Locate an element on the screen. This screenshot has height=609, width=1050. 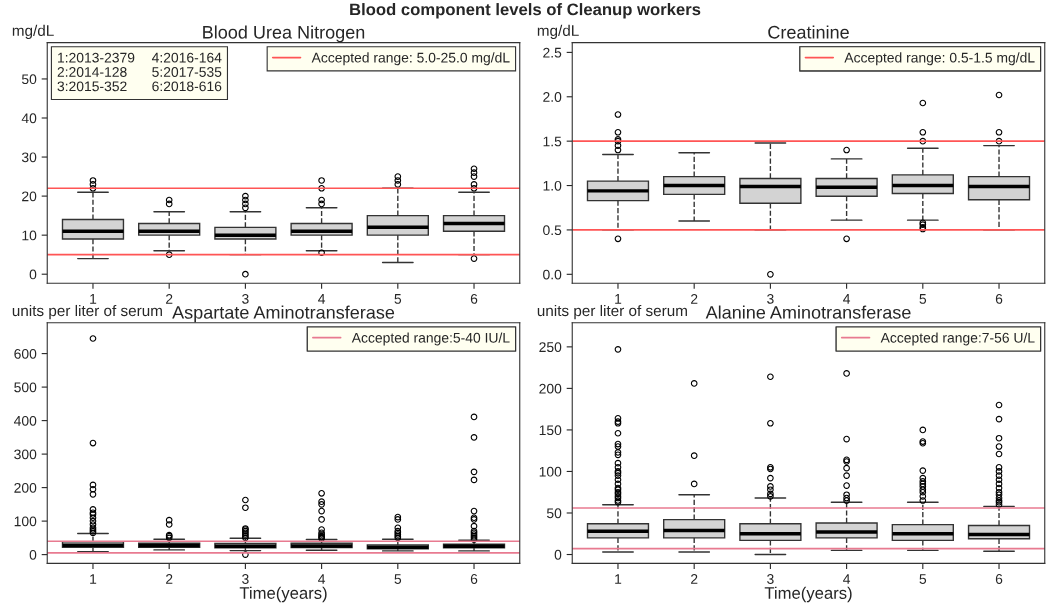
y-tick-label: 300 is located at coordinates (25, 454).